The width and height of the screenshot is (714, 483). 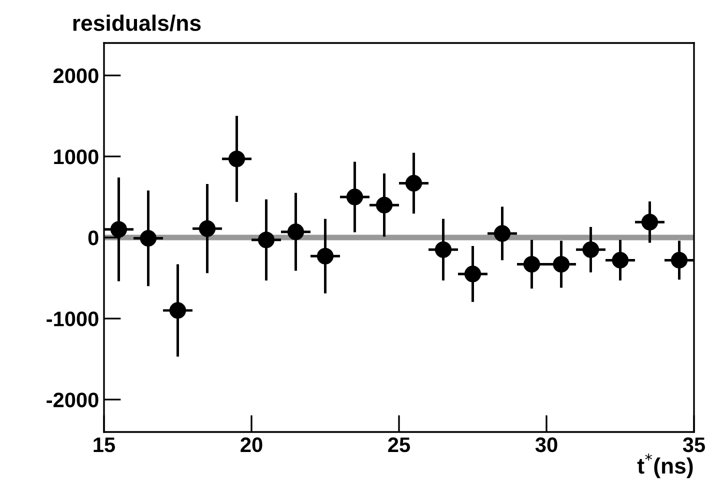 What do you see at coordinates (546, 444) in the screenshot?
I see `x-tick-label: 30` at bounding box center [546, 444].